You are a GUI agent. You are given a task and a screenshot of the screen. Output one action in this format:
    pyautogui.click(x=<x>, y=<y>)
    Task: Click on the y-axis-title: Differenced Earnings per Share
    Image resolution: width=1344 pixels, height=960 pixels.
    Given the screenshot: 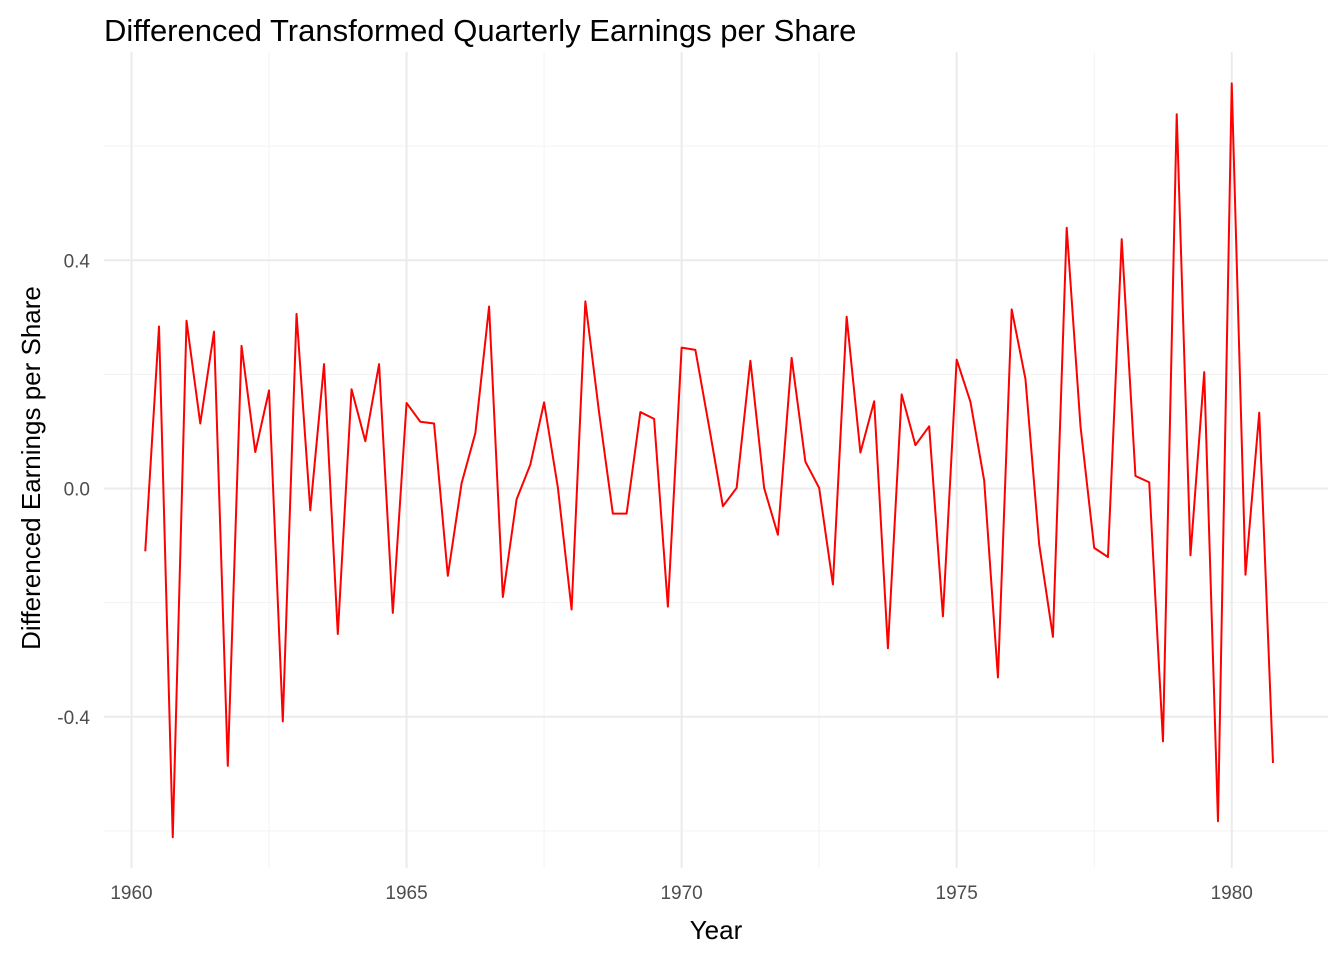 What is the action you would take?
    pyautogui.click(x=31, y=468)
    